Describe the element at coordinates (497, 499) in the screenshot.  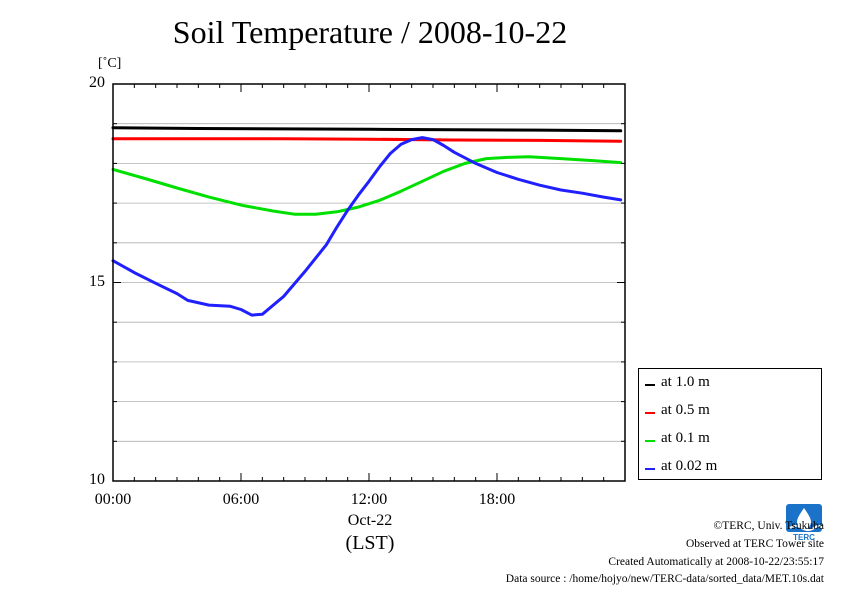
I see `x-tick-label: 18:00` at that location.